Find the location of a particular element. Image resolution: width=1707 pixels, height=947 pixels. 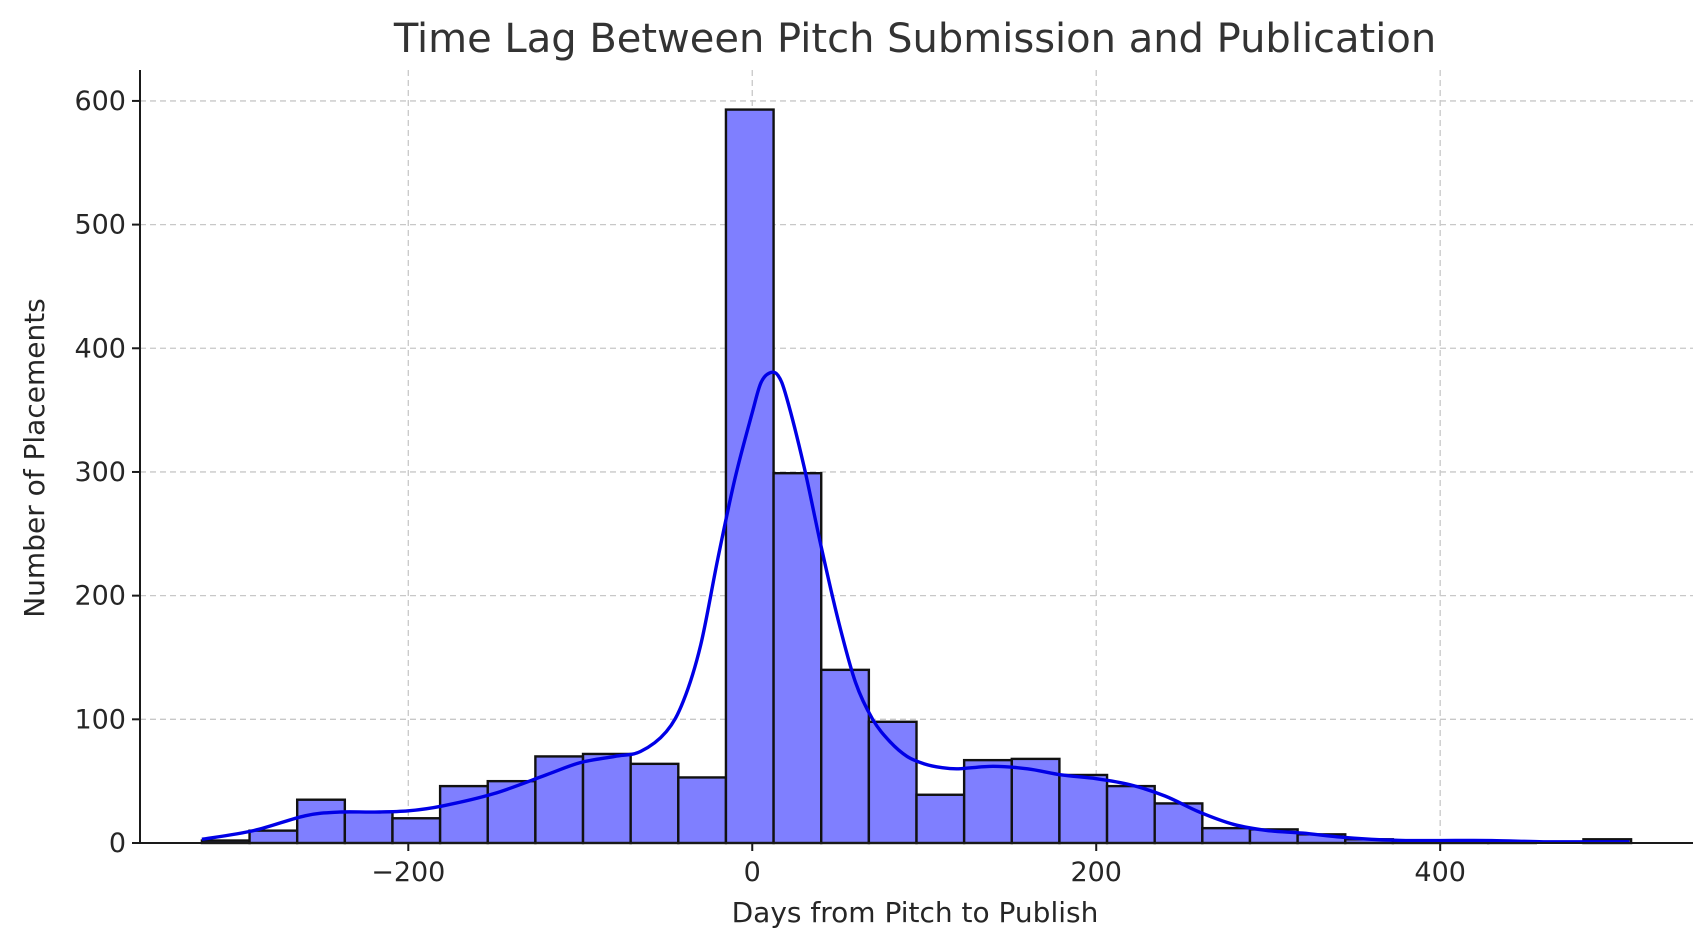

y-tick-label: 500 is located at coordinates (100, 225).